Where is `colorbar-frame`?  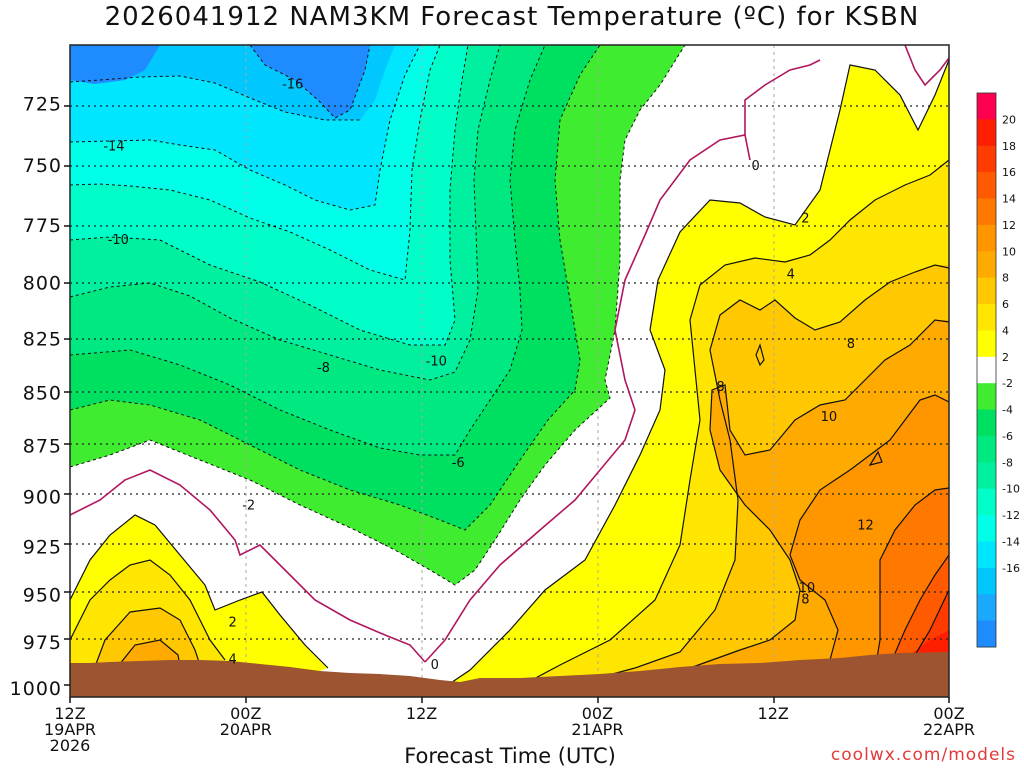 colorbar-frame is located at coordinates (986, 370).